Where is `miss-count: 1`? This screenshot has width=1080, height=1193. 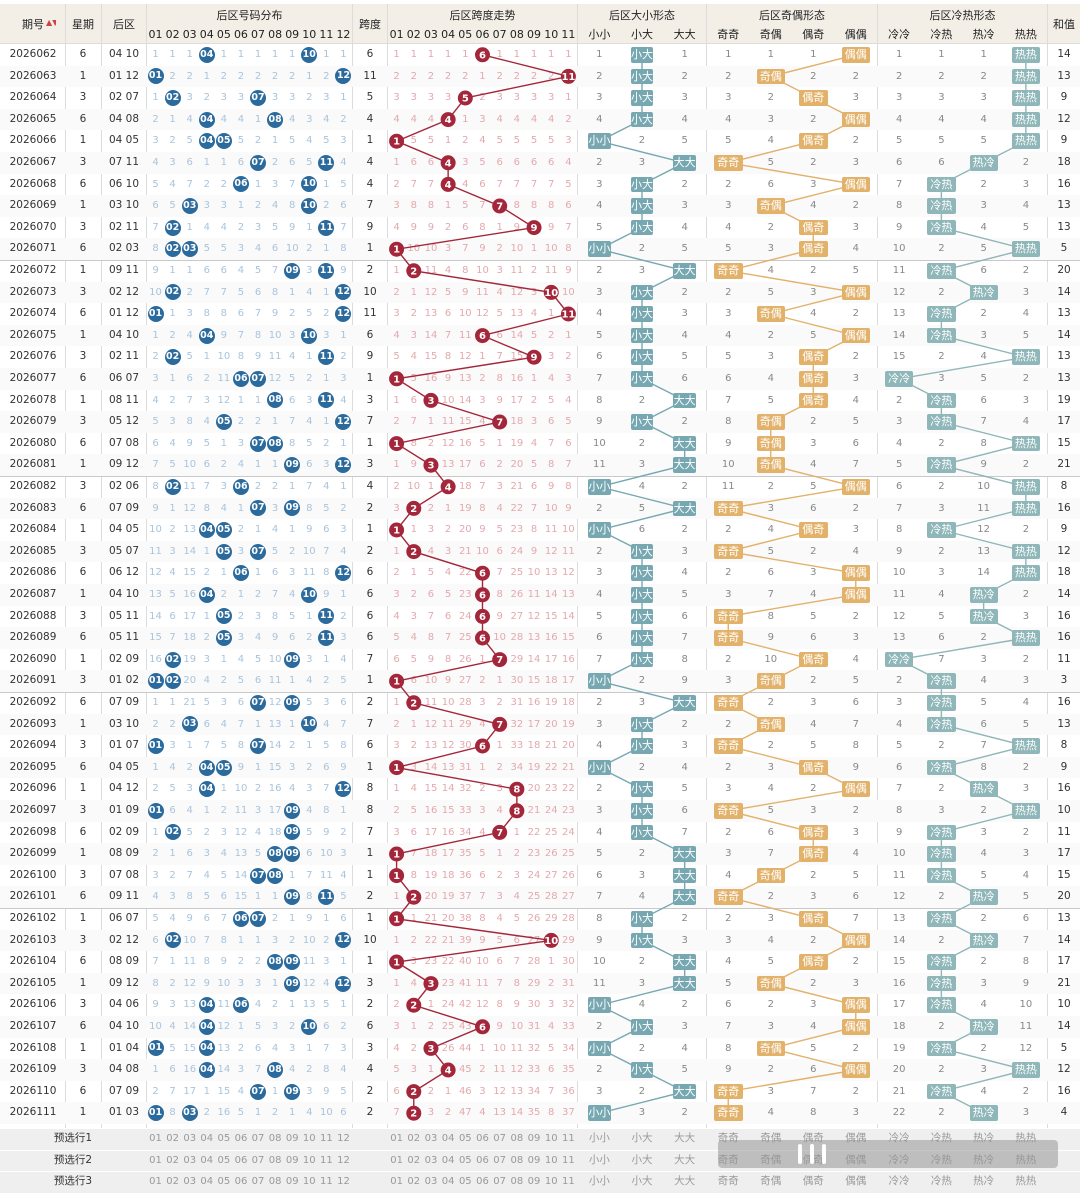 miss-count: 1 is located at coordinates (326, 292).